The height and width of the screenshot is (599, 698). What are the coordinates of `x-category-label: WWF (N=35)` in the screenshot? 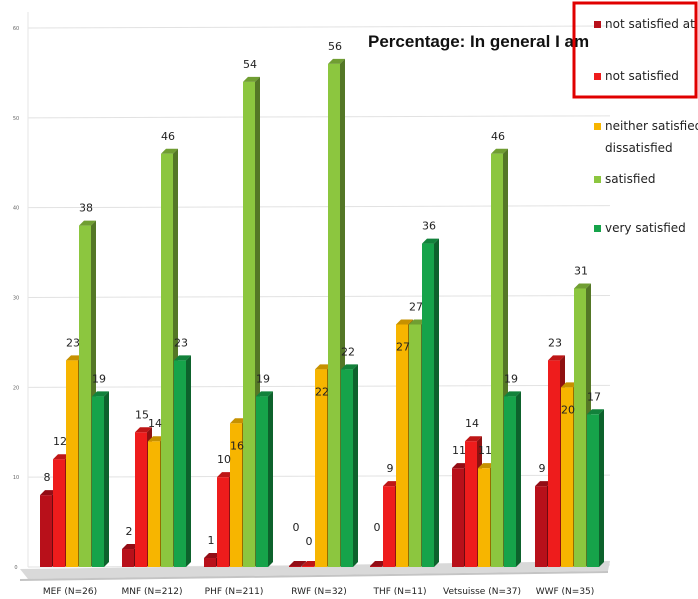 It's located at (565, 592).